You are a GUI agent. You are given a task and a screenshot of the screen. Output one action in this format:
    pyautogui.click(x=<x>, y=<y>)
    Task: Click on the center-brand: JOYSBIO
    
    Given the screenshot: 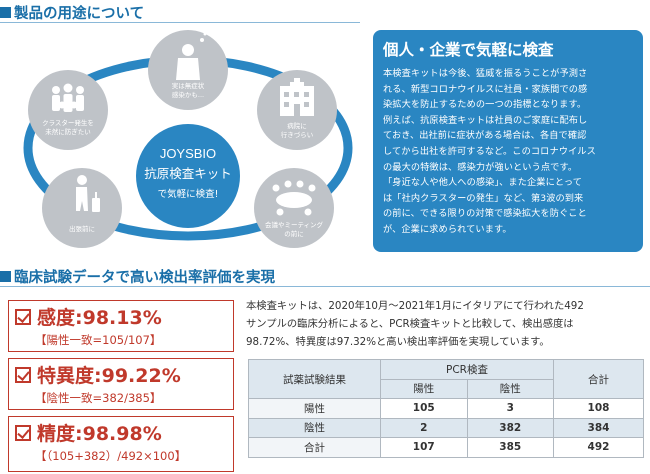 What is the action you would take?
    pyautogui.click(x=188, y=153)
    